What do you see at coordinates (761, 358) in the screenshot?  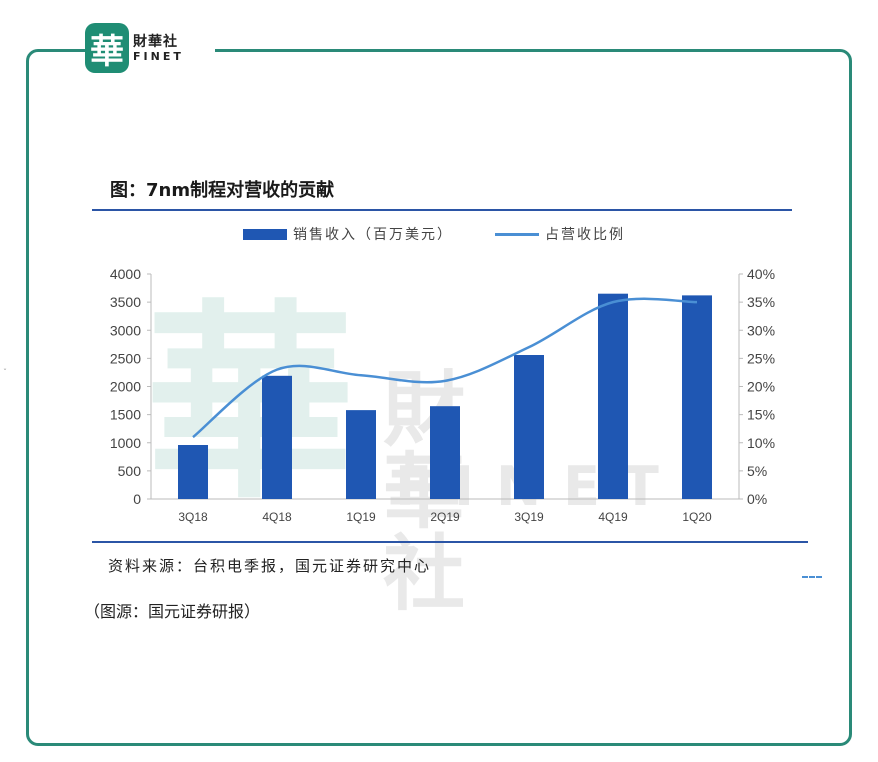 I see `y-tick-right-label: 25%` at bounding box center [761, 358].